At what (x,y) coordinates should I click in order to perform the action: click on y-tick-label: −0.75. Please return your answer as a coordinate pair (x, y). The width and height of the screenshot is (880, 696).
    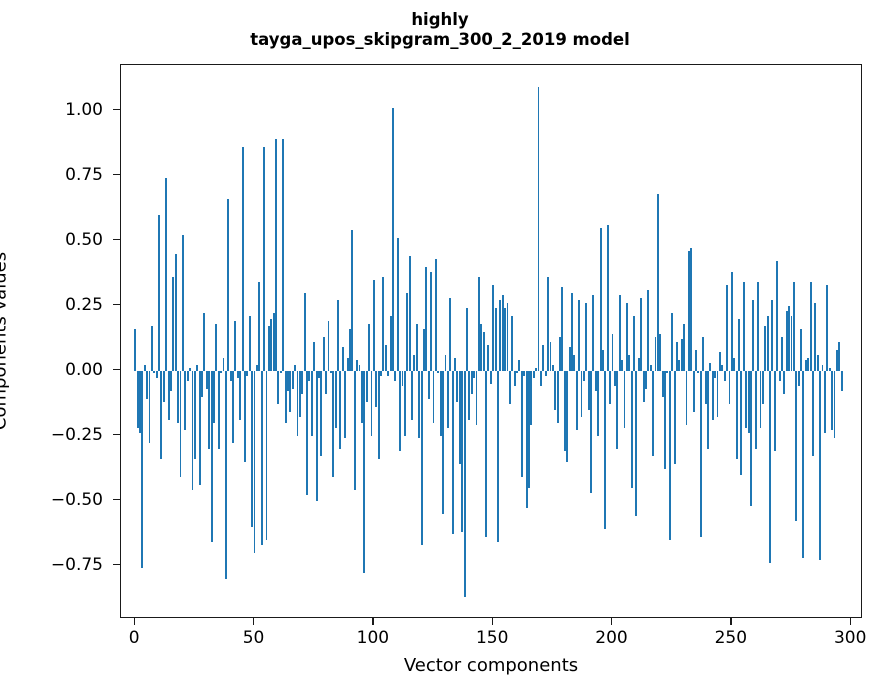
    Looking at the image, I should click on (76, 564).